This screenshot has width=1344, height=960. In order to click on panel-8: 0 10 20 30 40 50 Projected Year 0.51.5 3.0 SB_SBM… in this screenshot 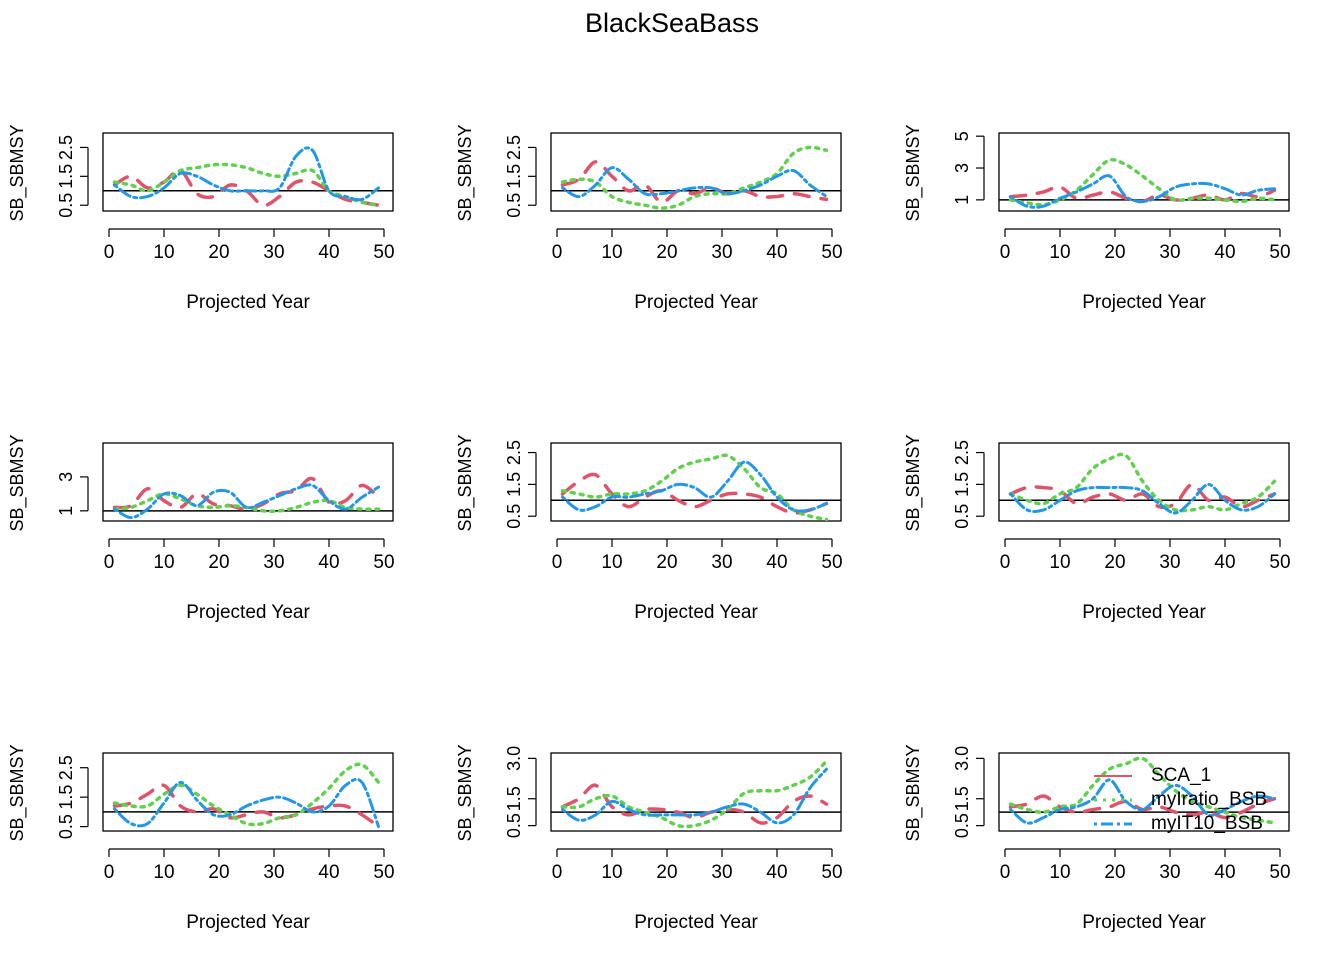, I will do `click(649, 838)`.